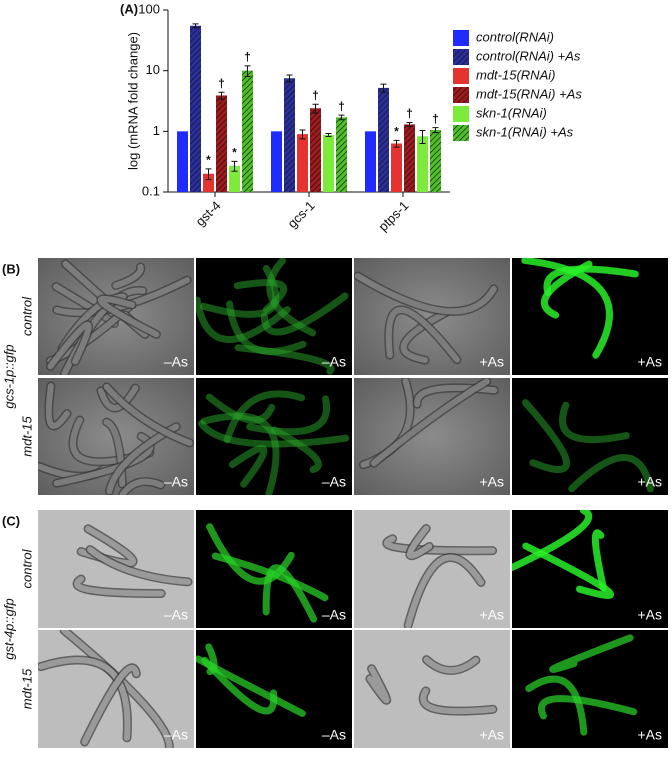 The height and width of the screenshot is (757, 672). What do you see at coordinates (149, 8) in the screenshot?
I see `y-tick-label: 100` at bounding box center [149, 8].